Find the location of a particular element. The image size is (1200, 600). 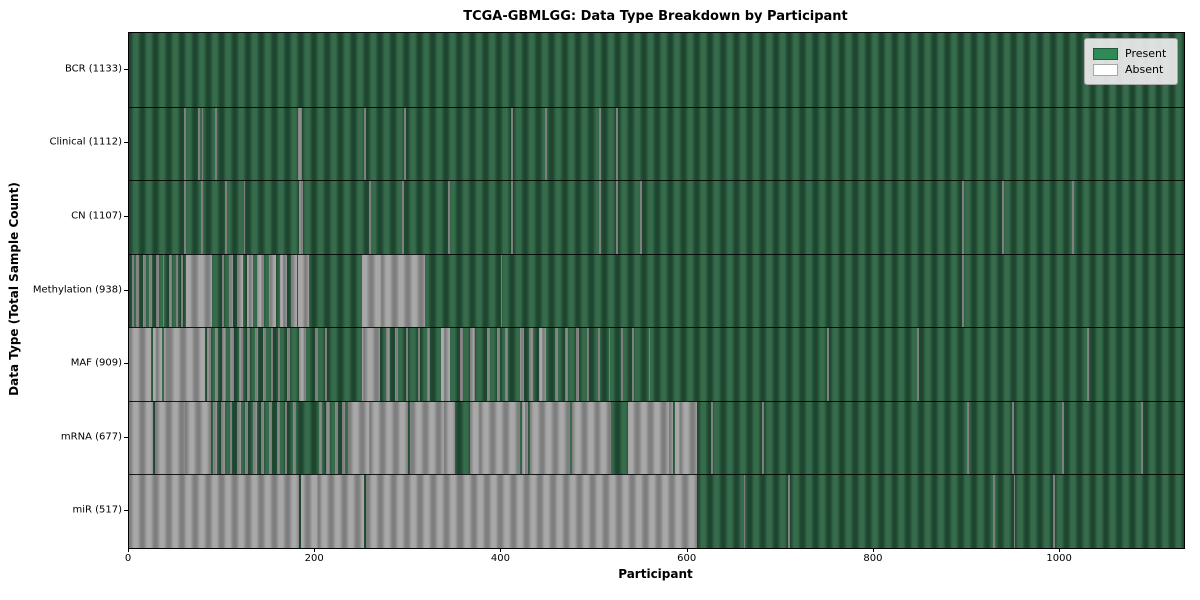

row-CN is located at coordinates (656, 217).